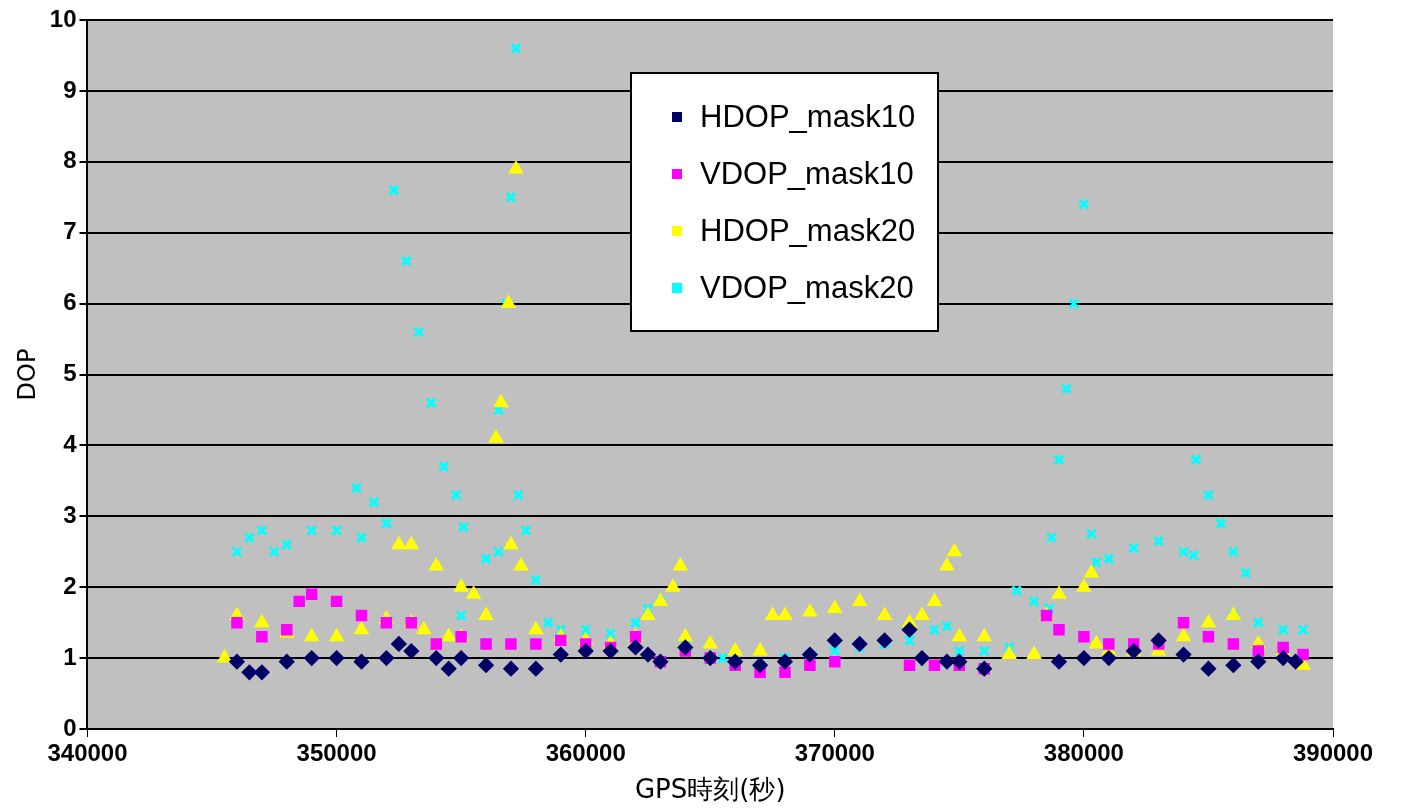 The height and width of the screenshot is (811, 1403). I want to click on y-tick-label: 3, so click(70, 514).